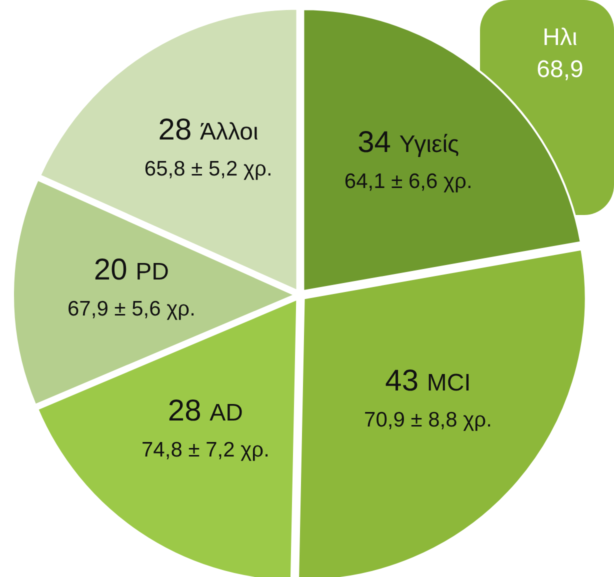 This screenshot has width=614, height=577. What do you see at coordinates (152, 272) in the screenshot?
I see `slice-label: PD` at bounding box center [152, 272].